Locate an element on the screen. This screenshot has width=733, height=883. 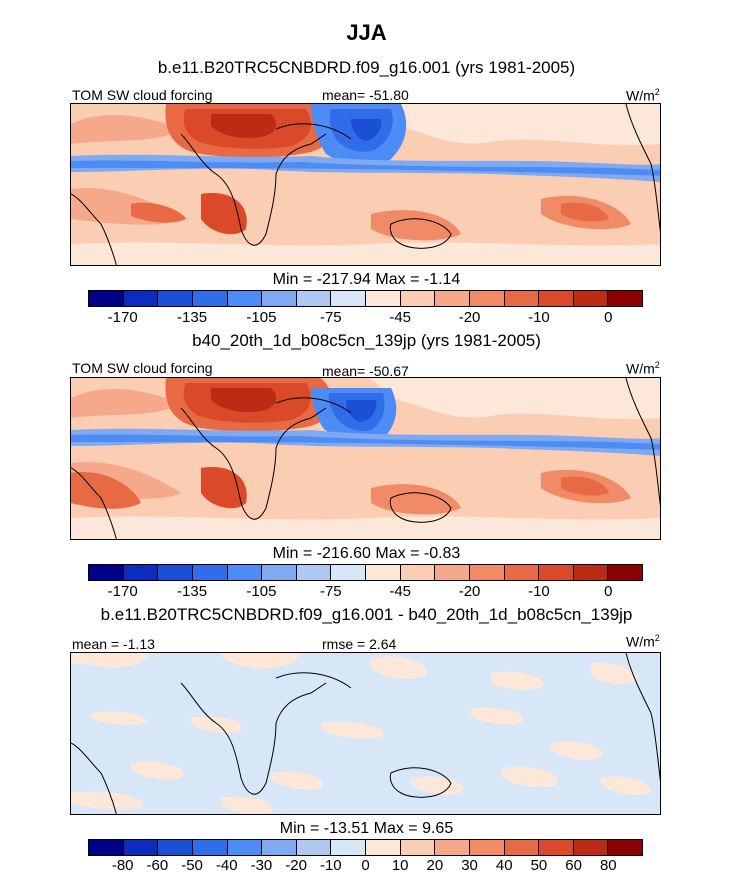
panel-3-map-field is located at coordinates (365, 733).